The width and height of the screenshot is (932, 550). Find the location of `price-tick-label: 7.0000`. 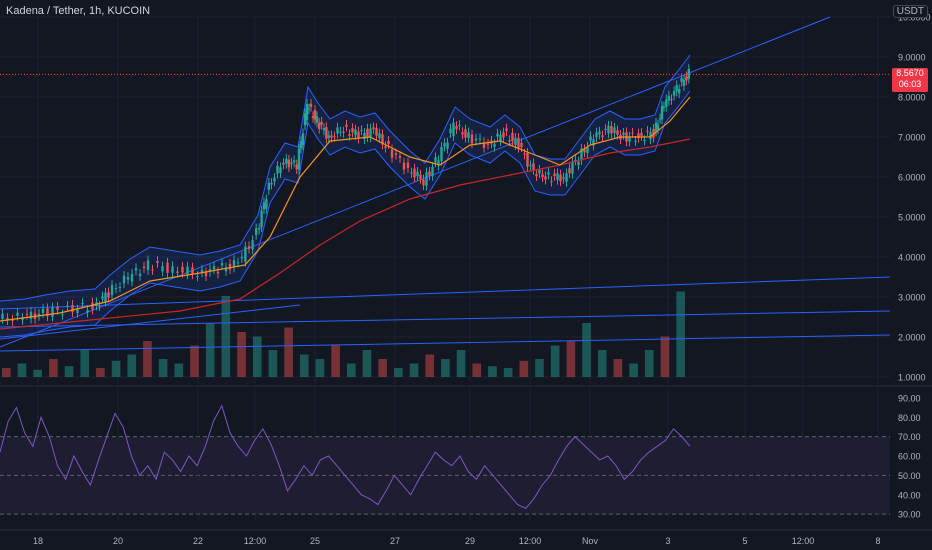

price-tick-label: 7.0000 is located at coordinates (912, 138).